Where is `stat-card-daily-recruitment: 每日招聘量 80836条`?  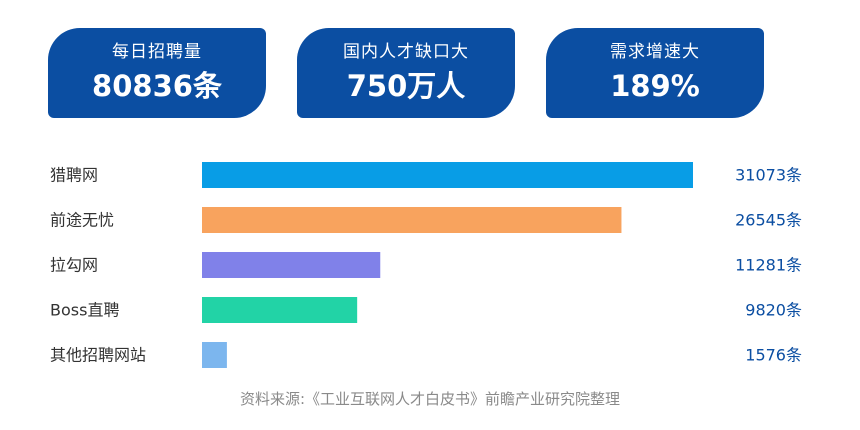
stat-card-daily-recruitment: 每日招聘量 80836条 is located at coordinates (157, 73).